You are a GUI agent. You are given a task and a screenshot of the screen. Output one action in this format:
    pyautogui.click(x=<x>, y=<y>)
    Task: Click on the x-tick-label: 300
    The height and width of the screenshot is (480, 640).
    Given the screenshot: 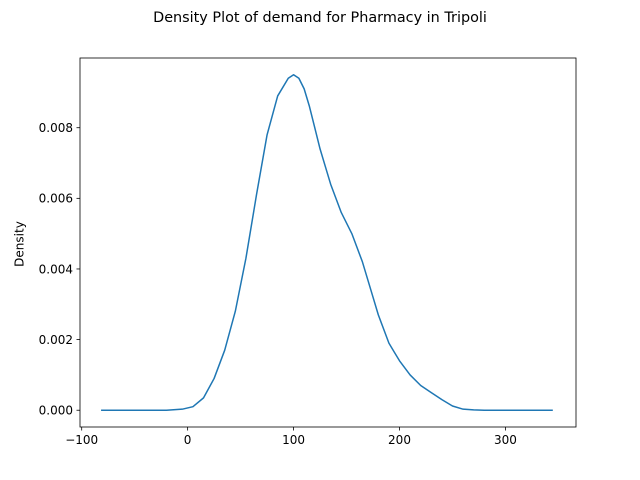 What is the action you would take?
    pyautogui.click(x=505, y=440)
    